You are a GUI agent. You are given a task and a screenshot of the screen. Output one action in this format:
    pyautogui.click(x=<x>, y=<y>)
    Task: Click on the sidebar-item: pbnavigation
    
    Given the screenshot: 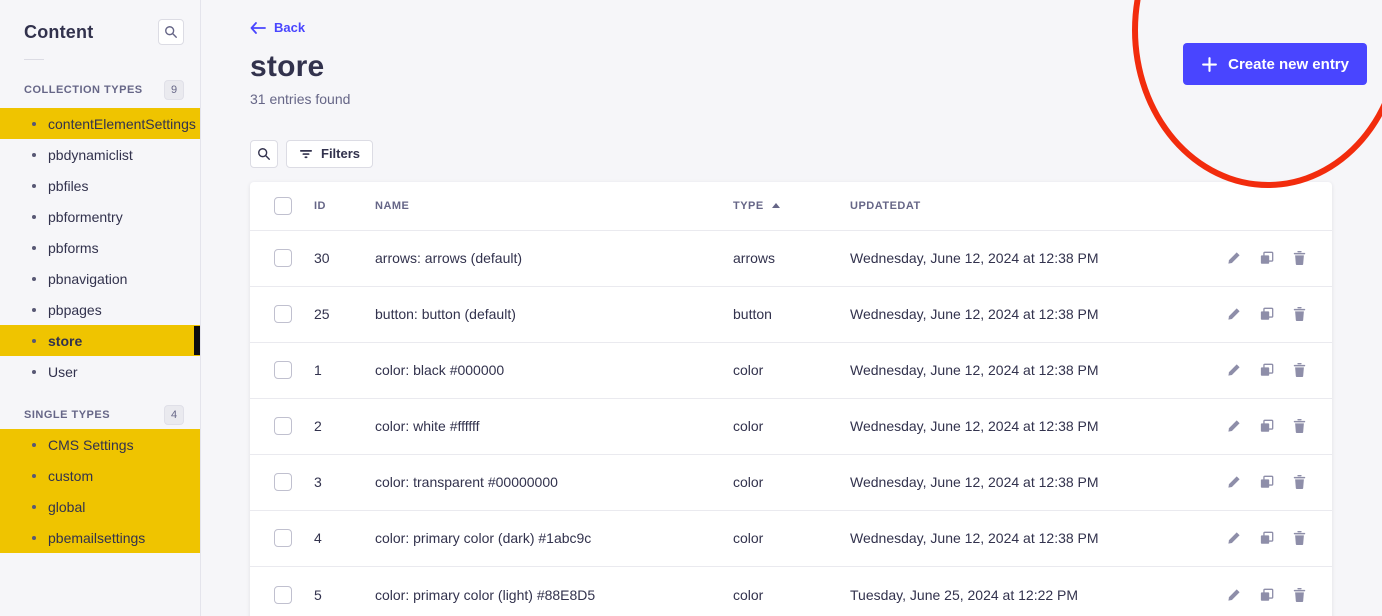 What is the action you would take?
    pyautogui.click(x=100, y=278)
    